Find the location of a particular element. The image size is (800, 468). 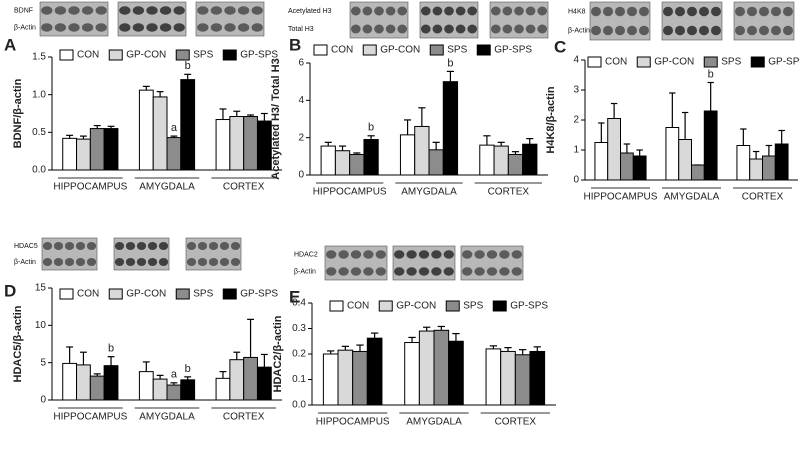

x-tick-label: HIPPOCAMPUS is located at coordinates (90, 187).